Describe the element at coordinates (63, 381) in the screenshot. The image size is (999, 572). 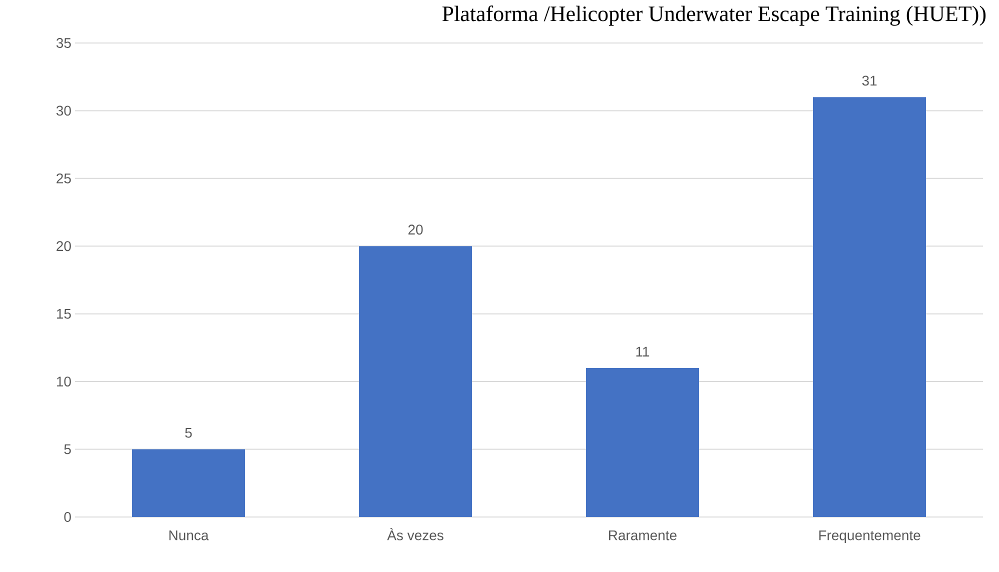
I see `y-tick-label: 10` at that location.